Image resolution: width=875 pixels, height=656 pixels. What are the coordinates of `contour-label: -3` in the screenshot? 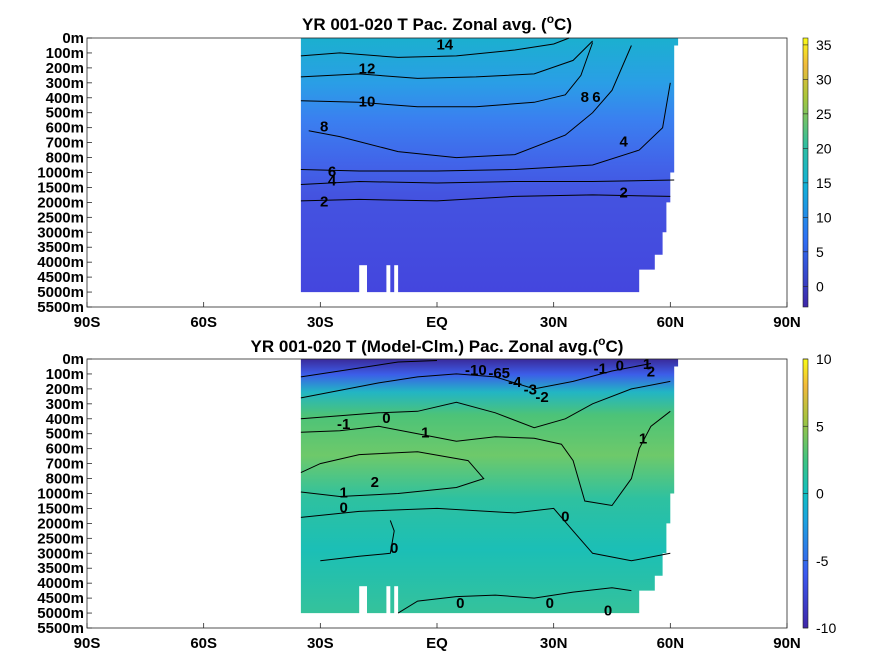 It's located at (530, 389).